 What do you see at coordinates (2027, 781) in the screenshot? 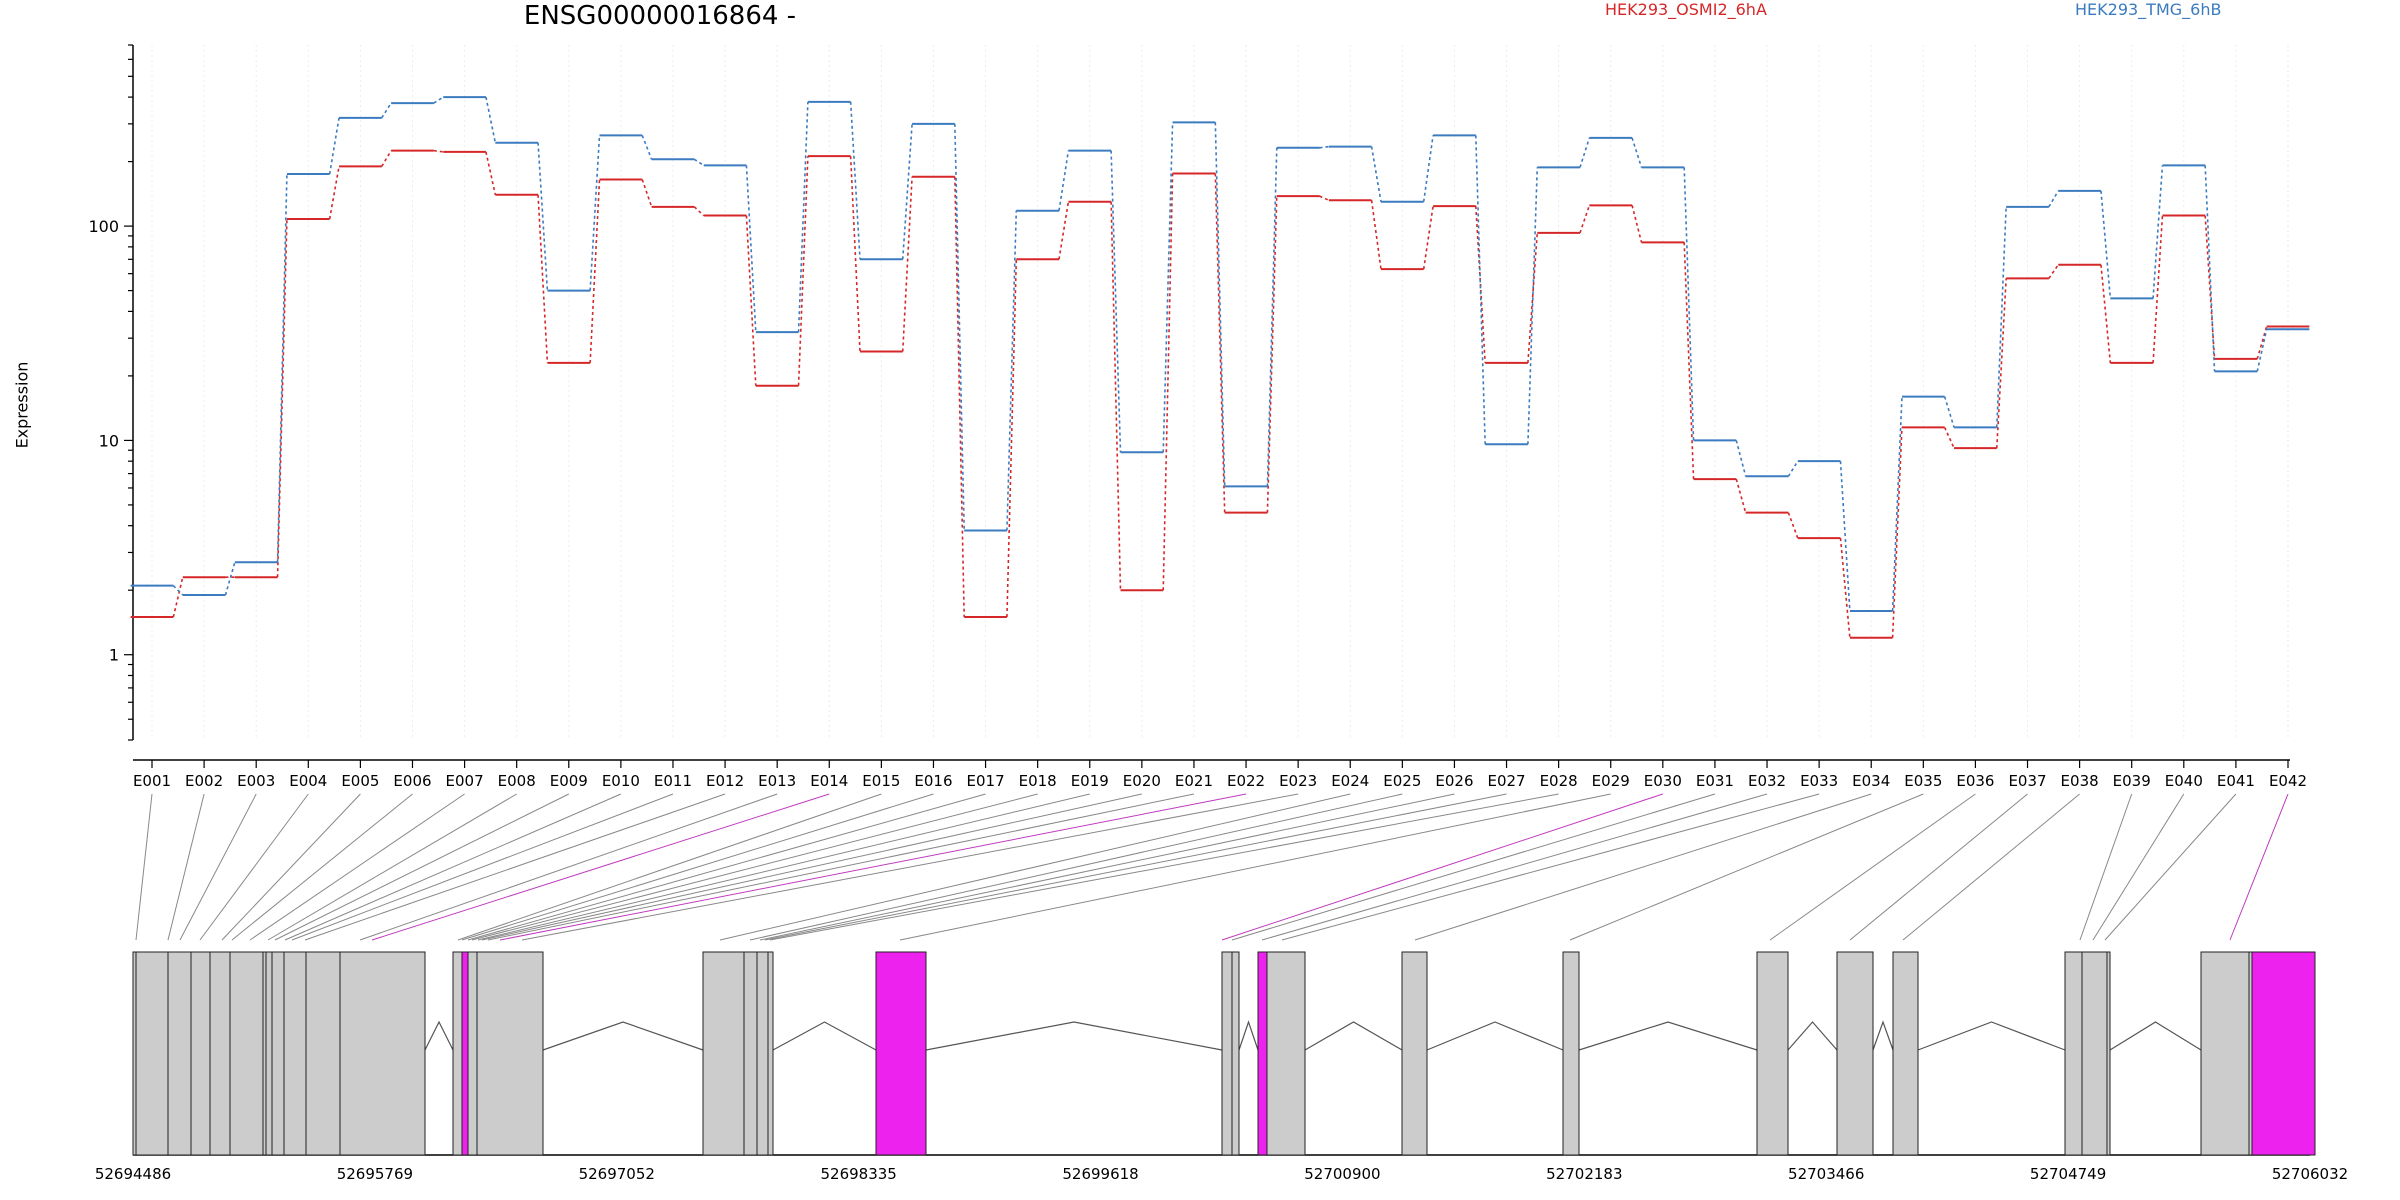
I see `x-tick-label: E037` at bounding box center [2027, 781].